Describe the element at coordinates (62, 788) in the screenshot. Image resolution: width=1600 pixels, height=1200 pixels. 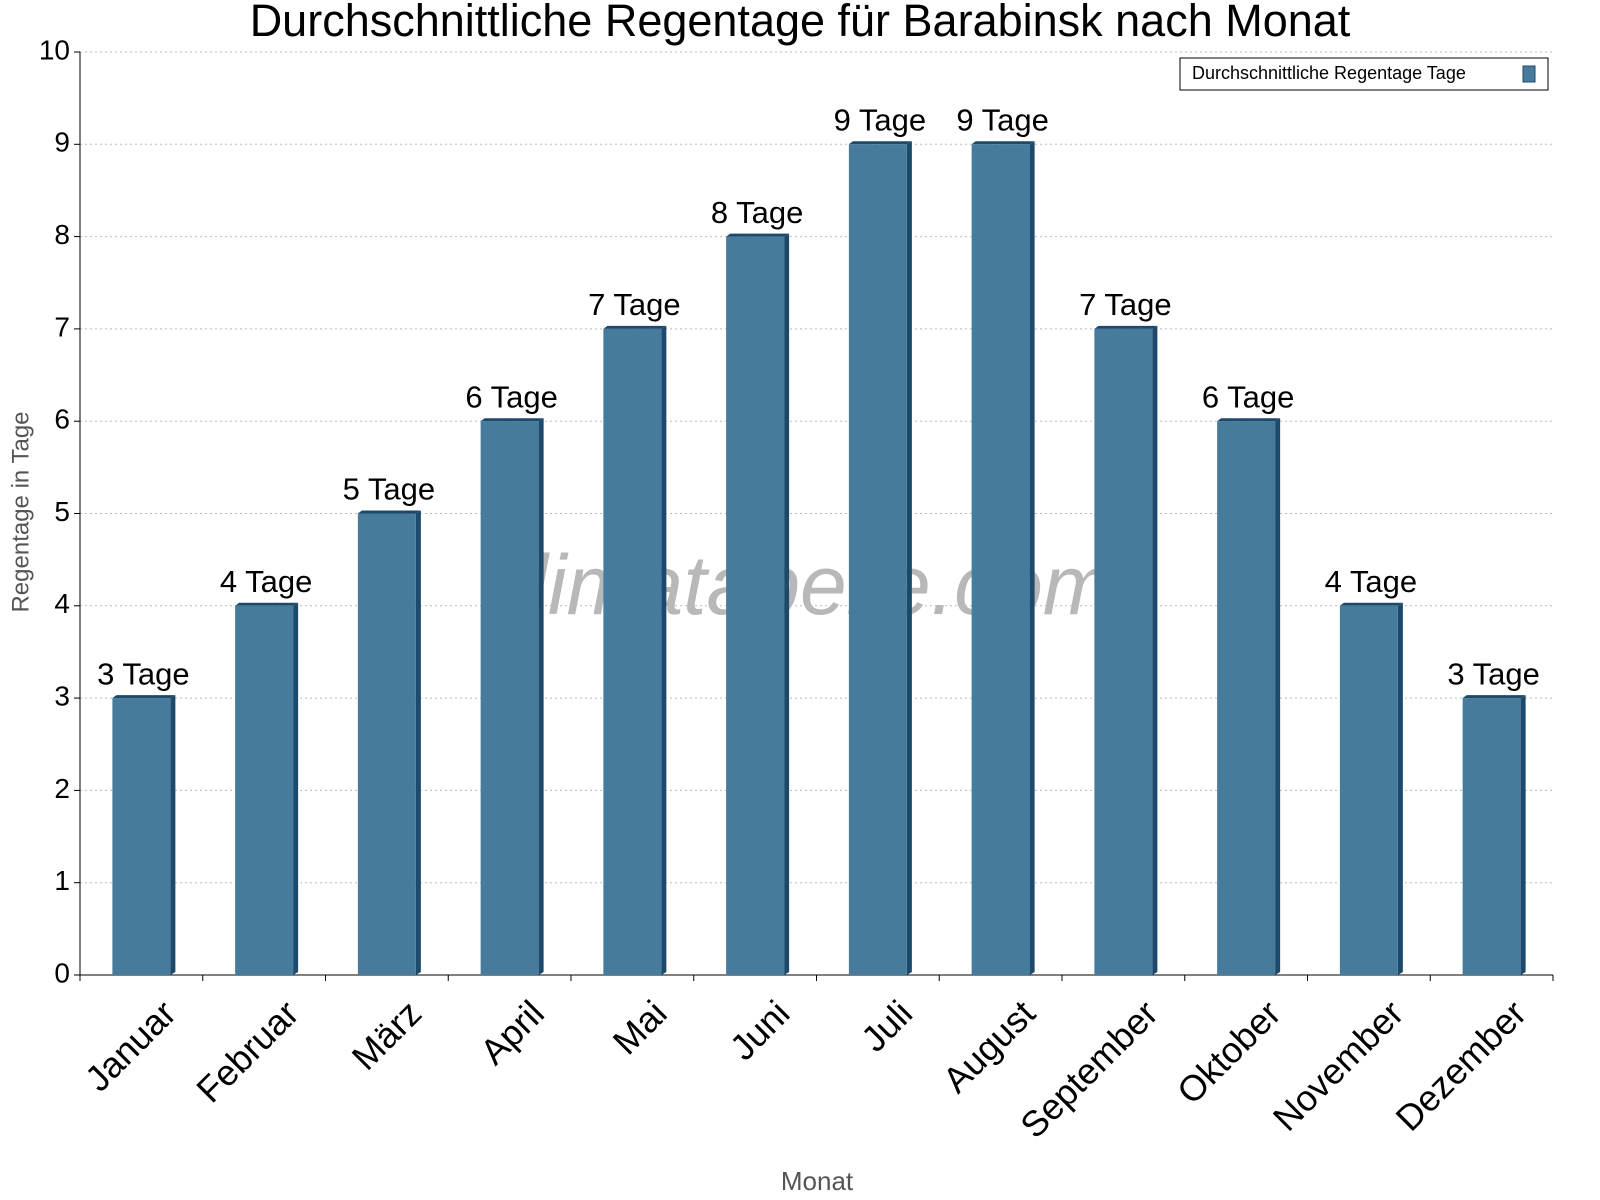
I see `y-tick-label: 2` at that location.